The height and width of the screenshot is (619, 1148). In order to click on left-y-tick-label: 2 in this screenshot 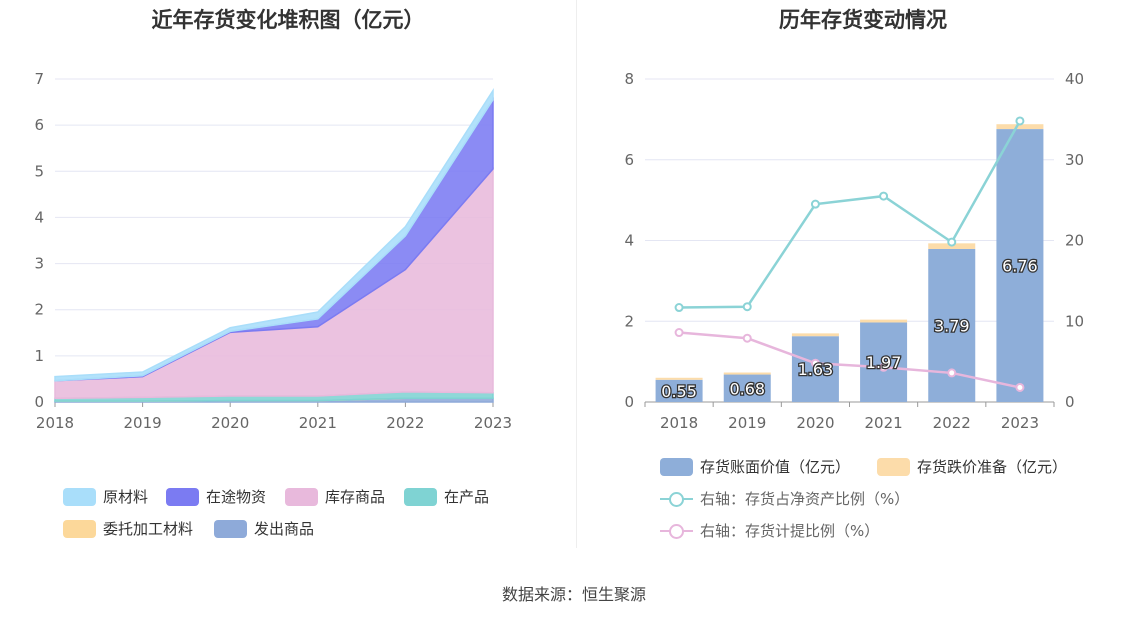, I will do `click(39, 310)`.